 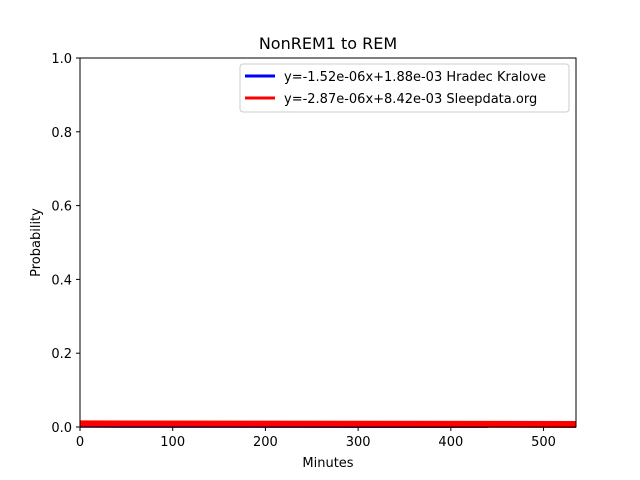 What do you see at coordinates (61, 354) in the screenshot?
I see `y-tick-label: 0.2` at bounding box center [61, 354].